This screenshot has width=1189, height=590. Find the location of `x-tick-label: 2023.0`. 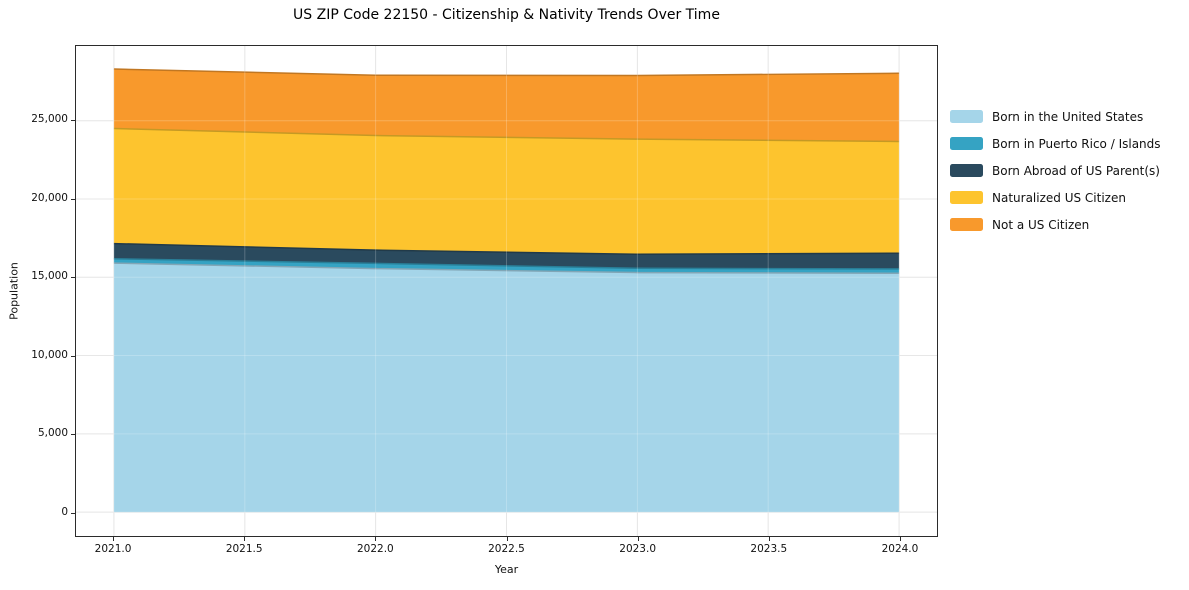

x-tick-label: 2023.0 is located at coordinates (638, 549).